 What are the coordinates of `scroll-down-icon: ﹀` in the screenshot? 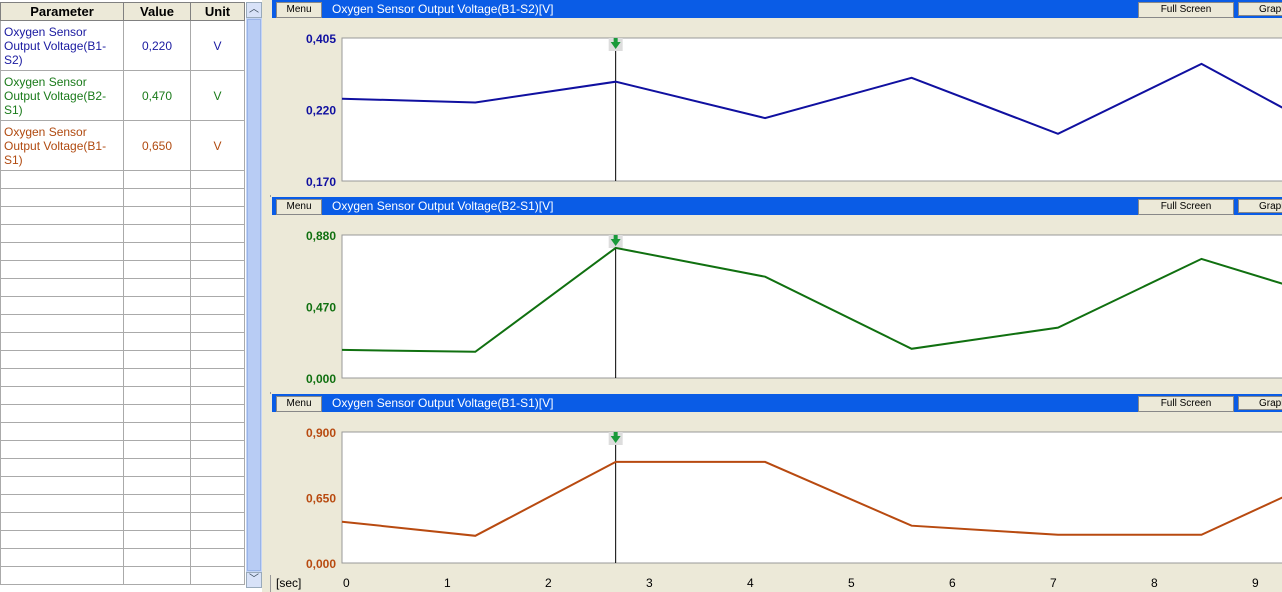 It's located at (254, 580).